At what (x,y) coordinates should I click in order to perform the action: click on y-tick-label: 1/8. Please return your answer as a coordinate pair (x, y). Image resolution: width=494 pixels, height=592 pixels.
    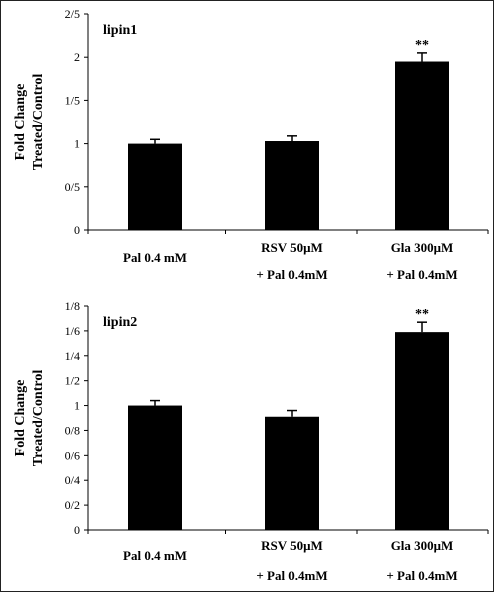
    Looking at the image, I should click on (72, 306).